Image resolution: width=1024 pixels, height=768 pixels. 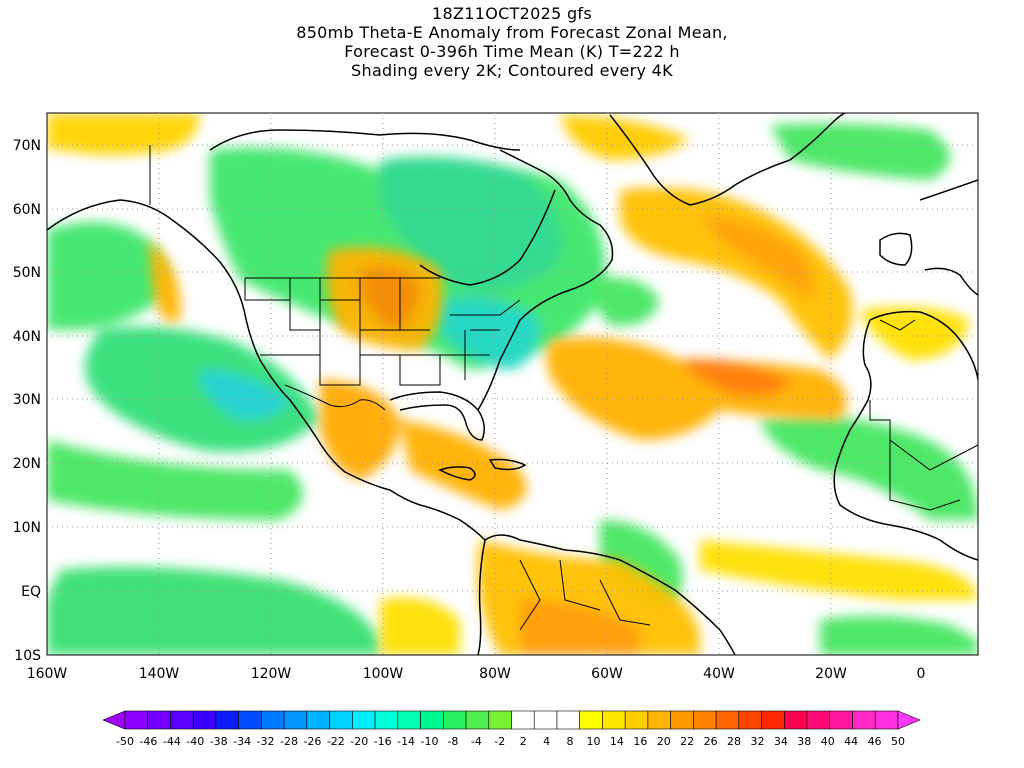 I want to click on lon-labels: 160W 140W 120W 100W 80W 60W 40W 20W 0, so click(x=476, y=674).